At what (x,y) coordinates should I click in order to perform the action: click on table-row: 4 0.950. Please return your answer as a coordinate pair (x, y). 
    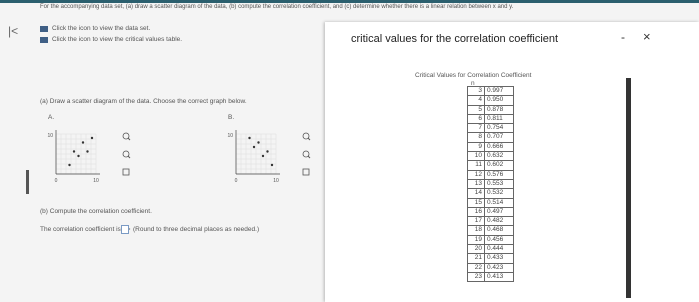
    Looking at the image, I should click on (490, 100).